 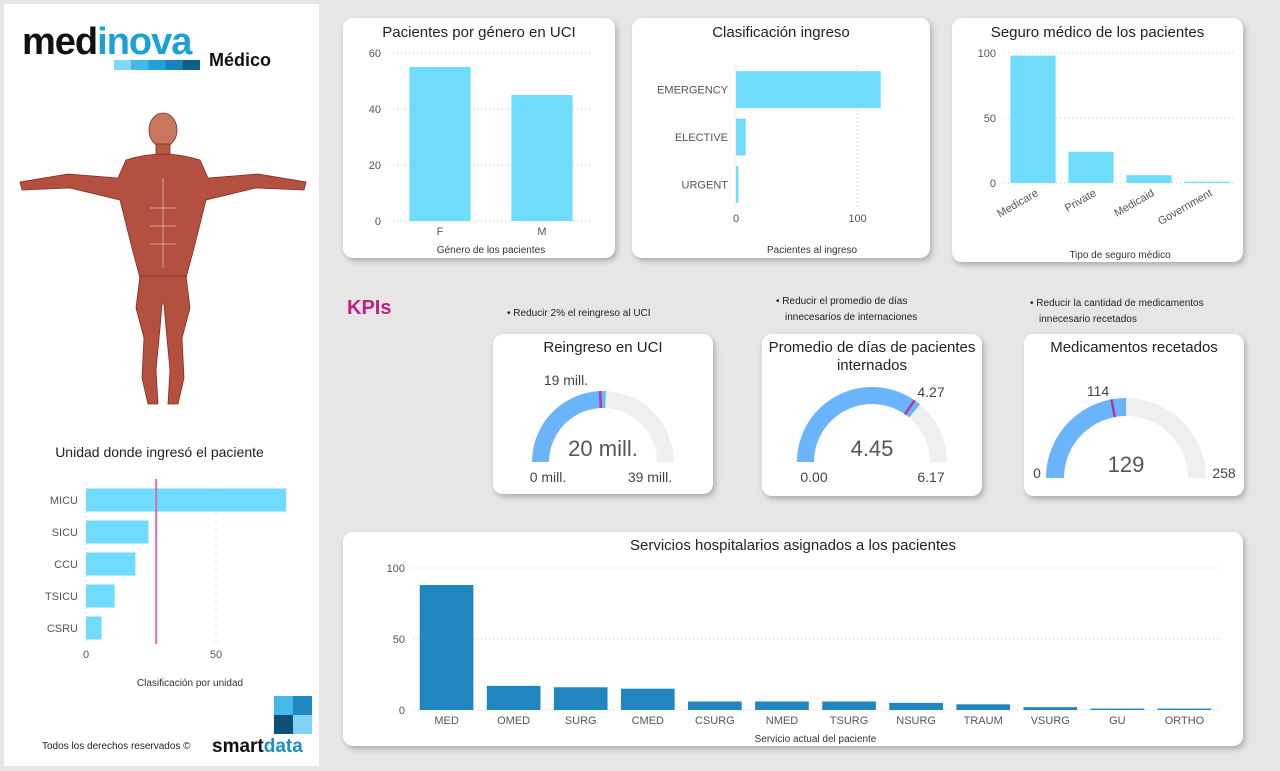 What do you see at coordinates (159, 452) in the screenshot?
I see `unidad-chart-title: Unidad donde ingresó el paciente` at bounding box center [159, 452].